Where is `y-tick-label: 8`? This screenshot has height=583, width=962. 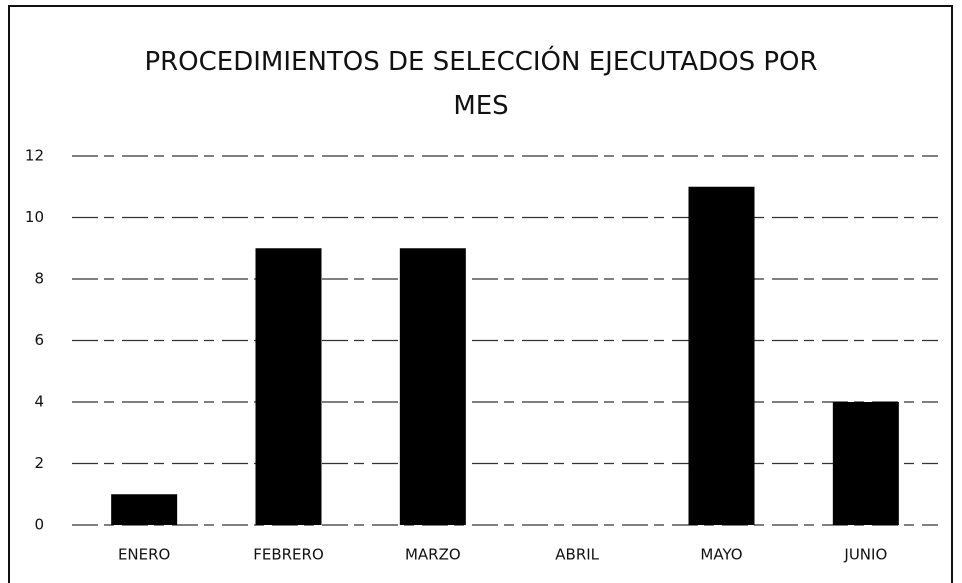
y-tick-label: 8 is located at coordinates (39, 279).